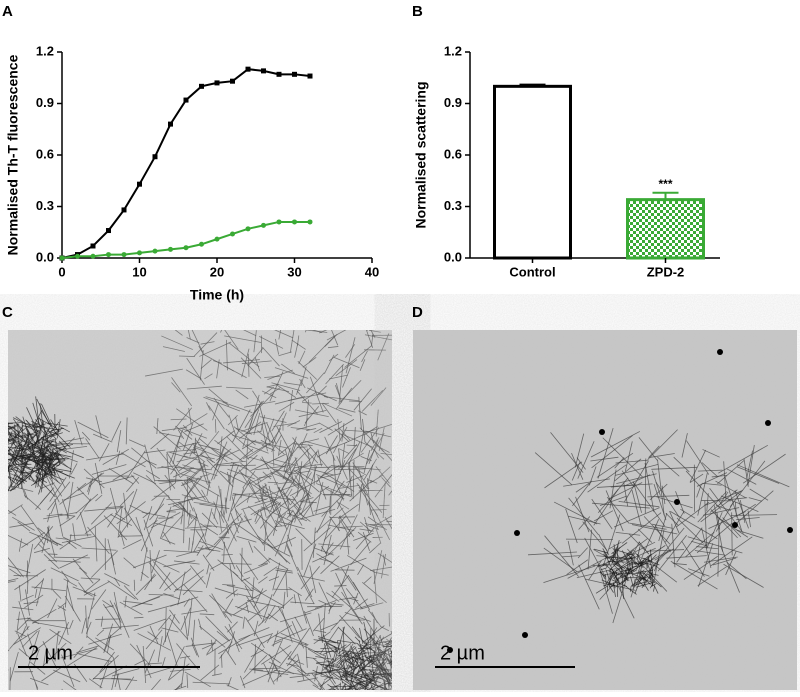  I want to click on particle, so click(517, 533).